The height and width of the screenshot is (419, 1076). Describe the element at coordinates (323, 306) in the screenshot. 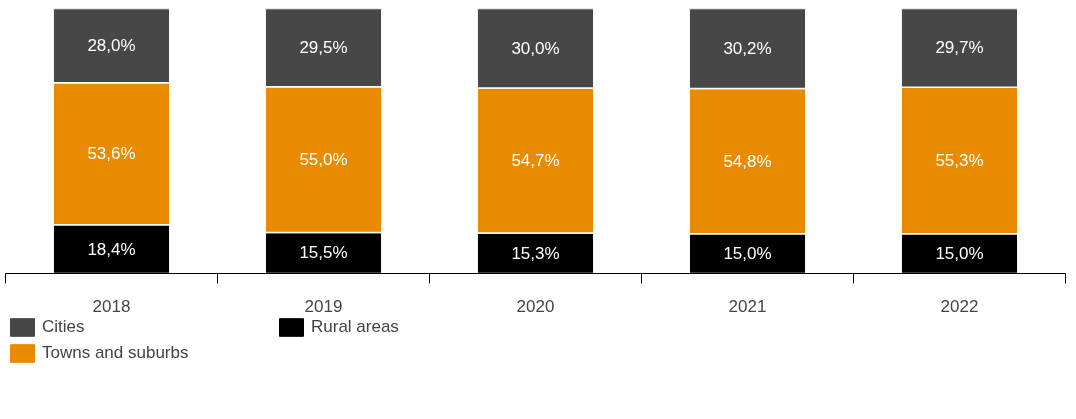

I see `x-tick-label: 2019` at that location.